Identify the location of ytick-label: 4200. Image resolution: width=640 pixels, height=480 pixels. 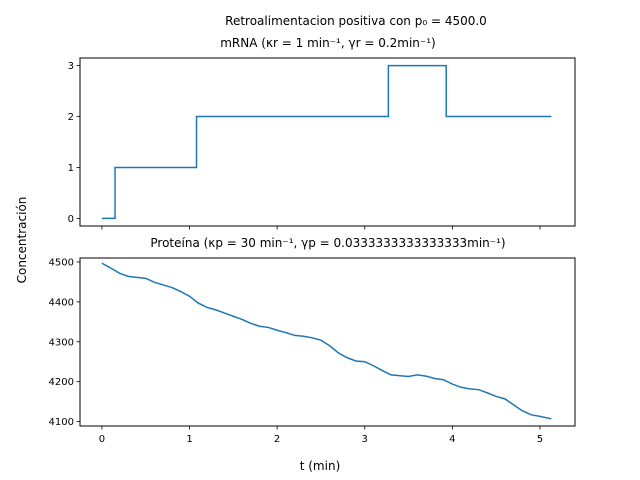
(61, 382).